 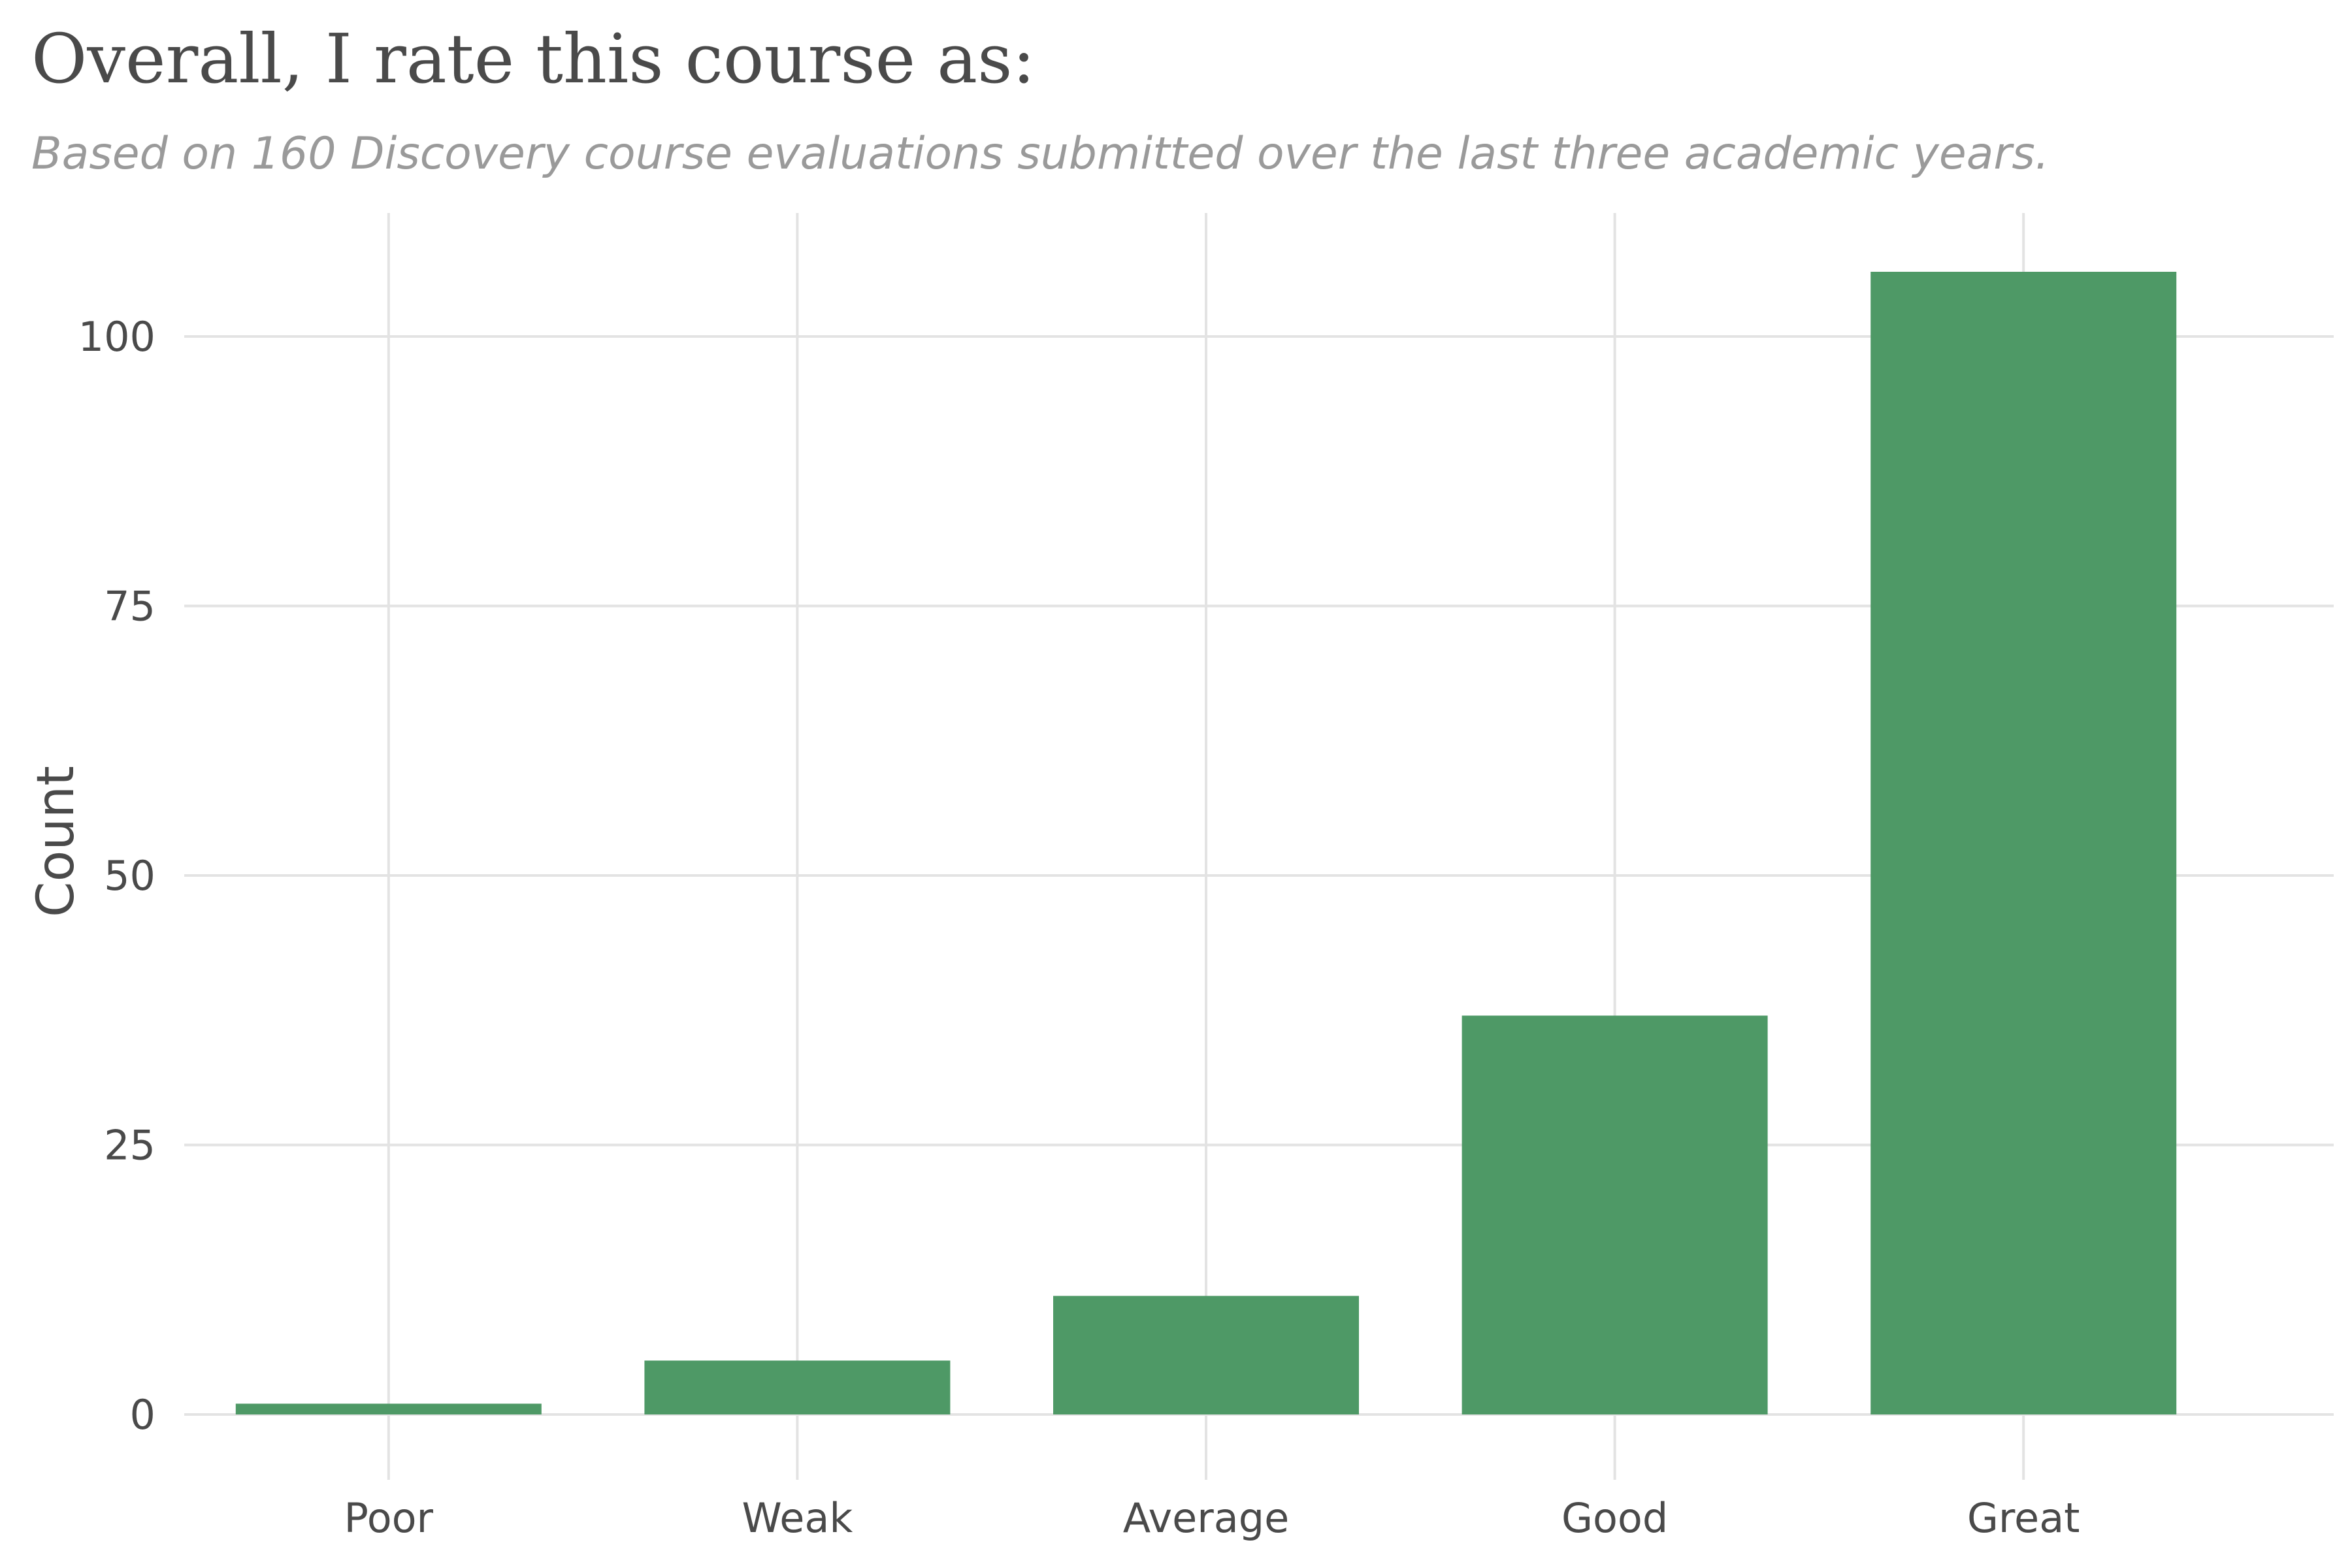 I want to click on bar-average, so click(x=1206, y=1355).